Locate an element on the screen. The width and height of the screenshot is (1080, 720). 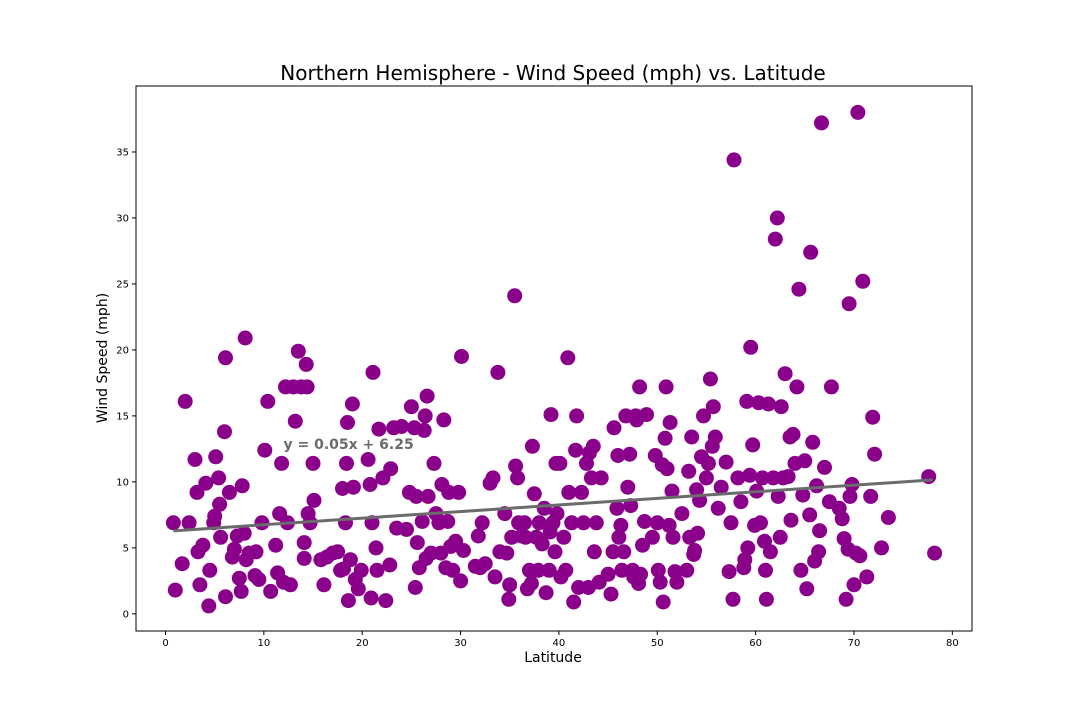
regression-equation: y = 0.05x + 6.25 is located at coordinates (349, 445).